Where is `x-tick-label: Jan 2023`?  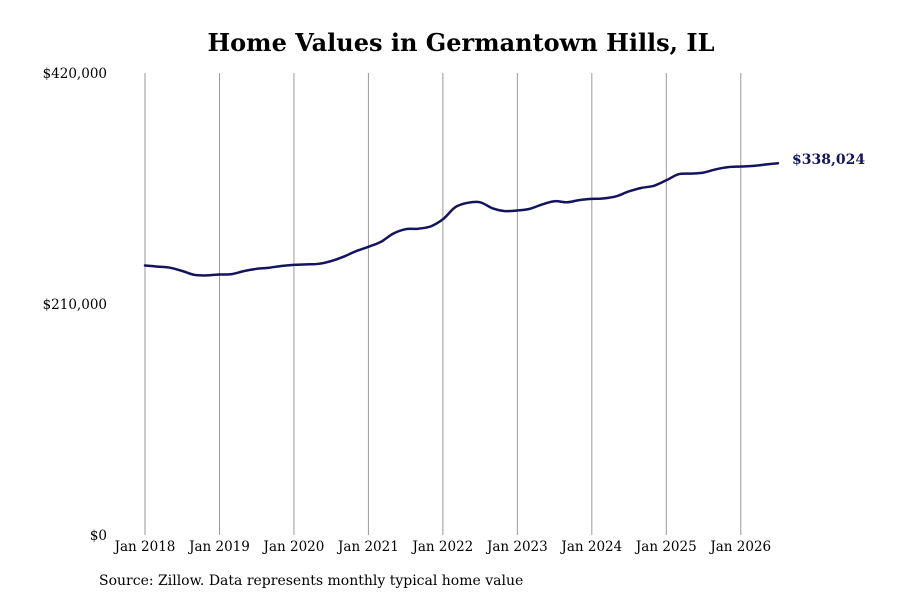 x-tick-label: Jan 2023 is located at coordinates (516, 547).